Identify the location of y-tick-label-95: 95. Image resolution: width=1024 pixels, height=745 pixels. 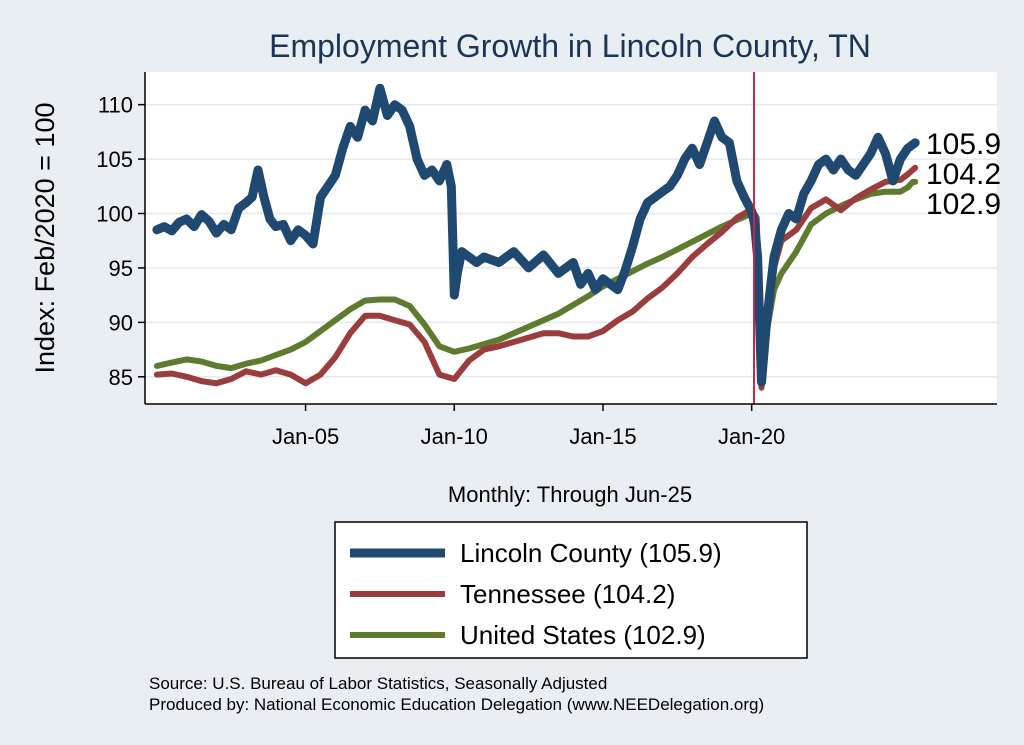
(121, 268).